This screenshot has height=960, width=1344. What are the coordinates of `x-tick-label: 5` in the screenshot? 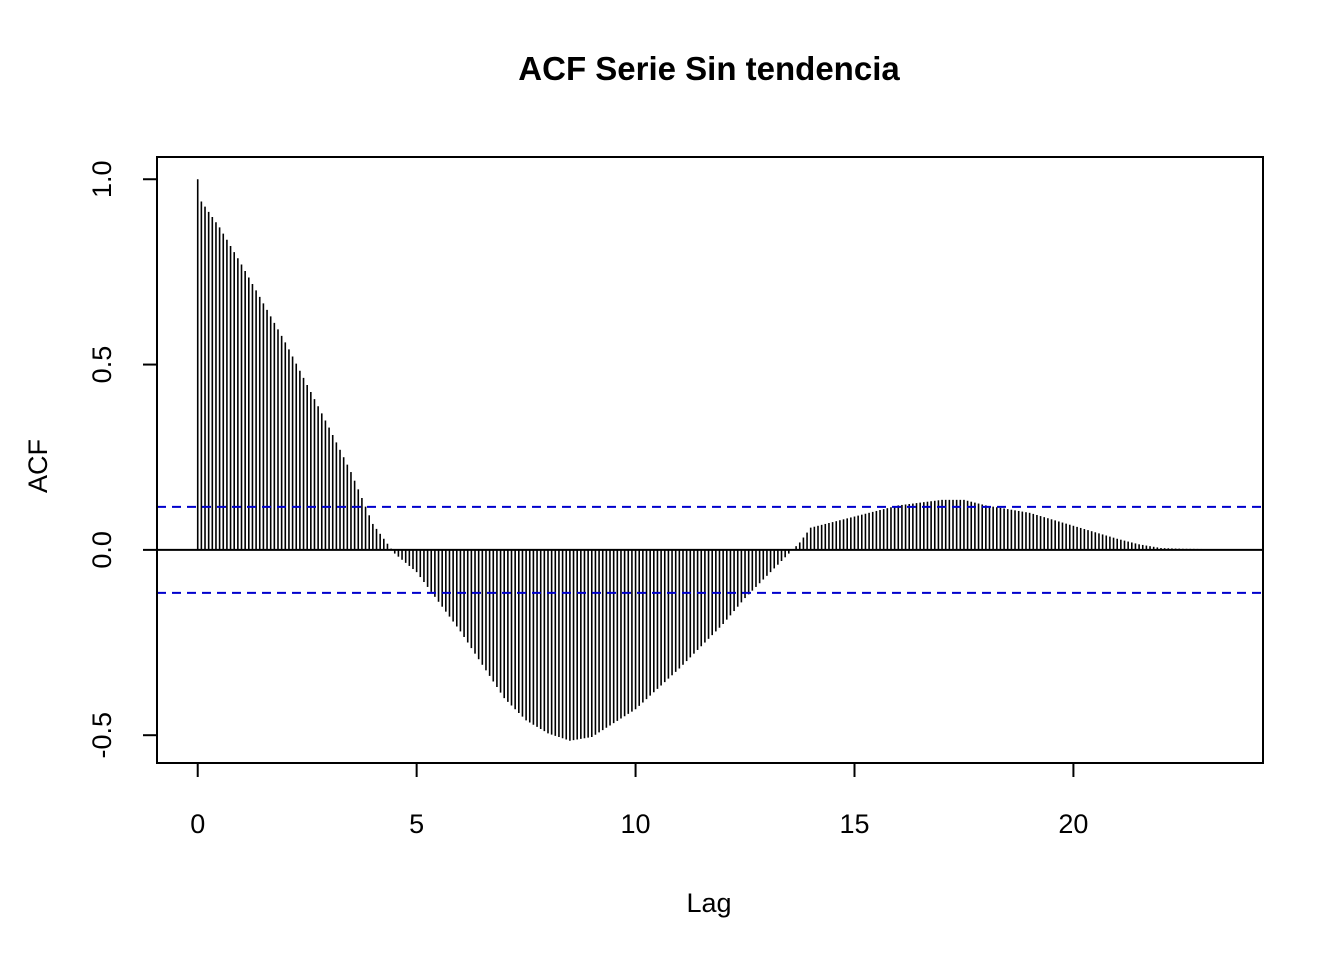 It's located at (416, 824).